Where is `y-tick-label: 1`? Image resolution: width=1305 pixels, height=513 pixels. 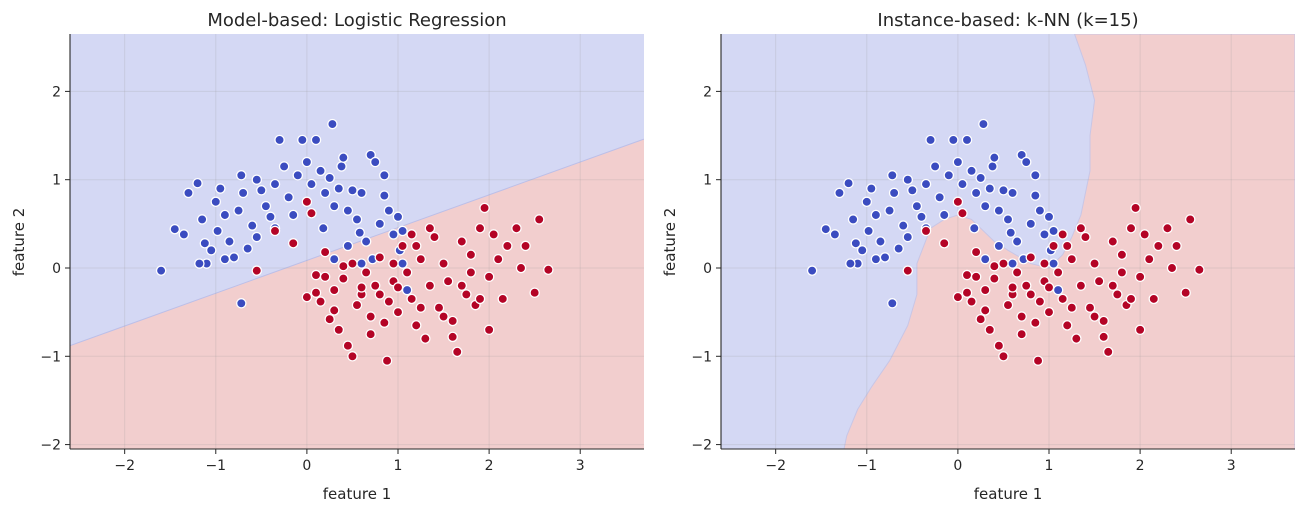
y-tick-label: 1 is located at coordinates (707, 181).